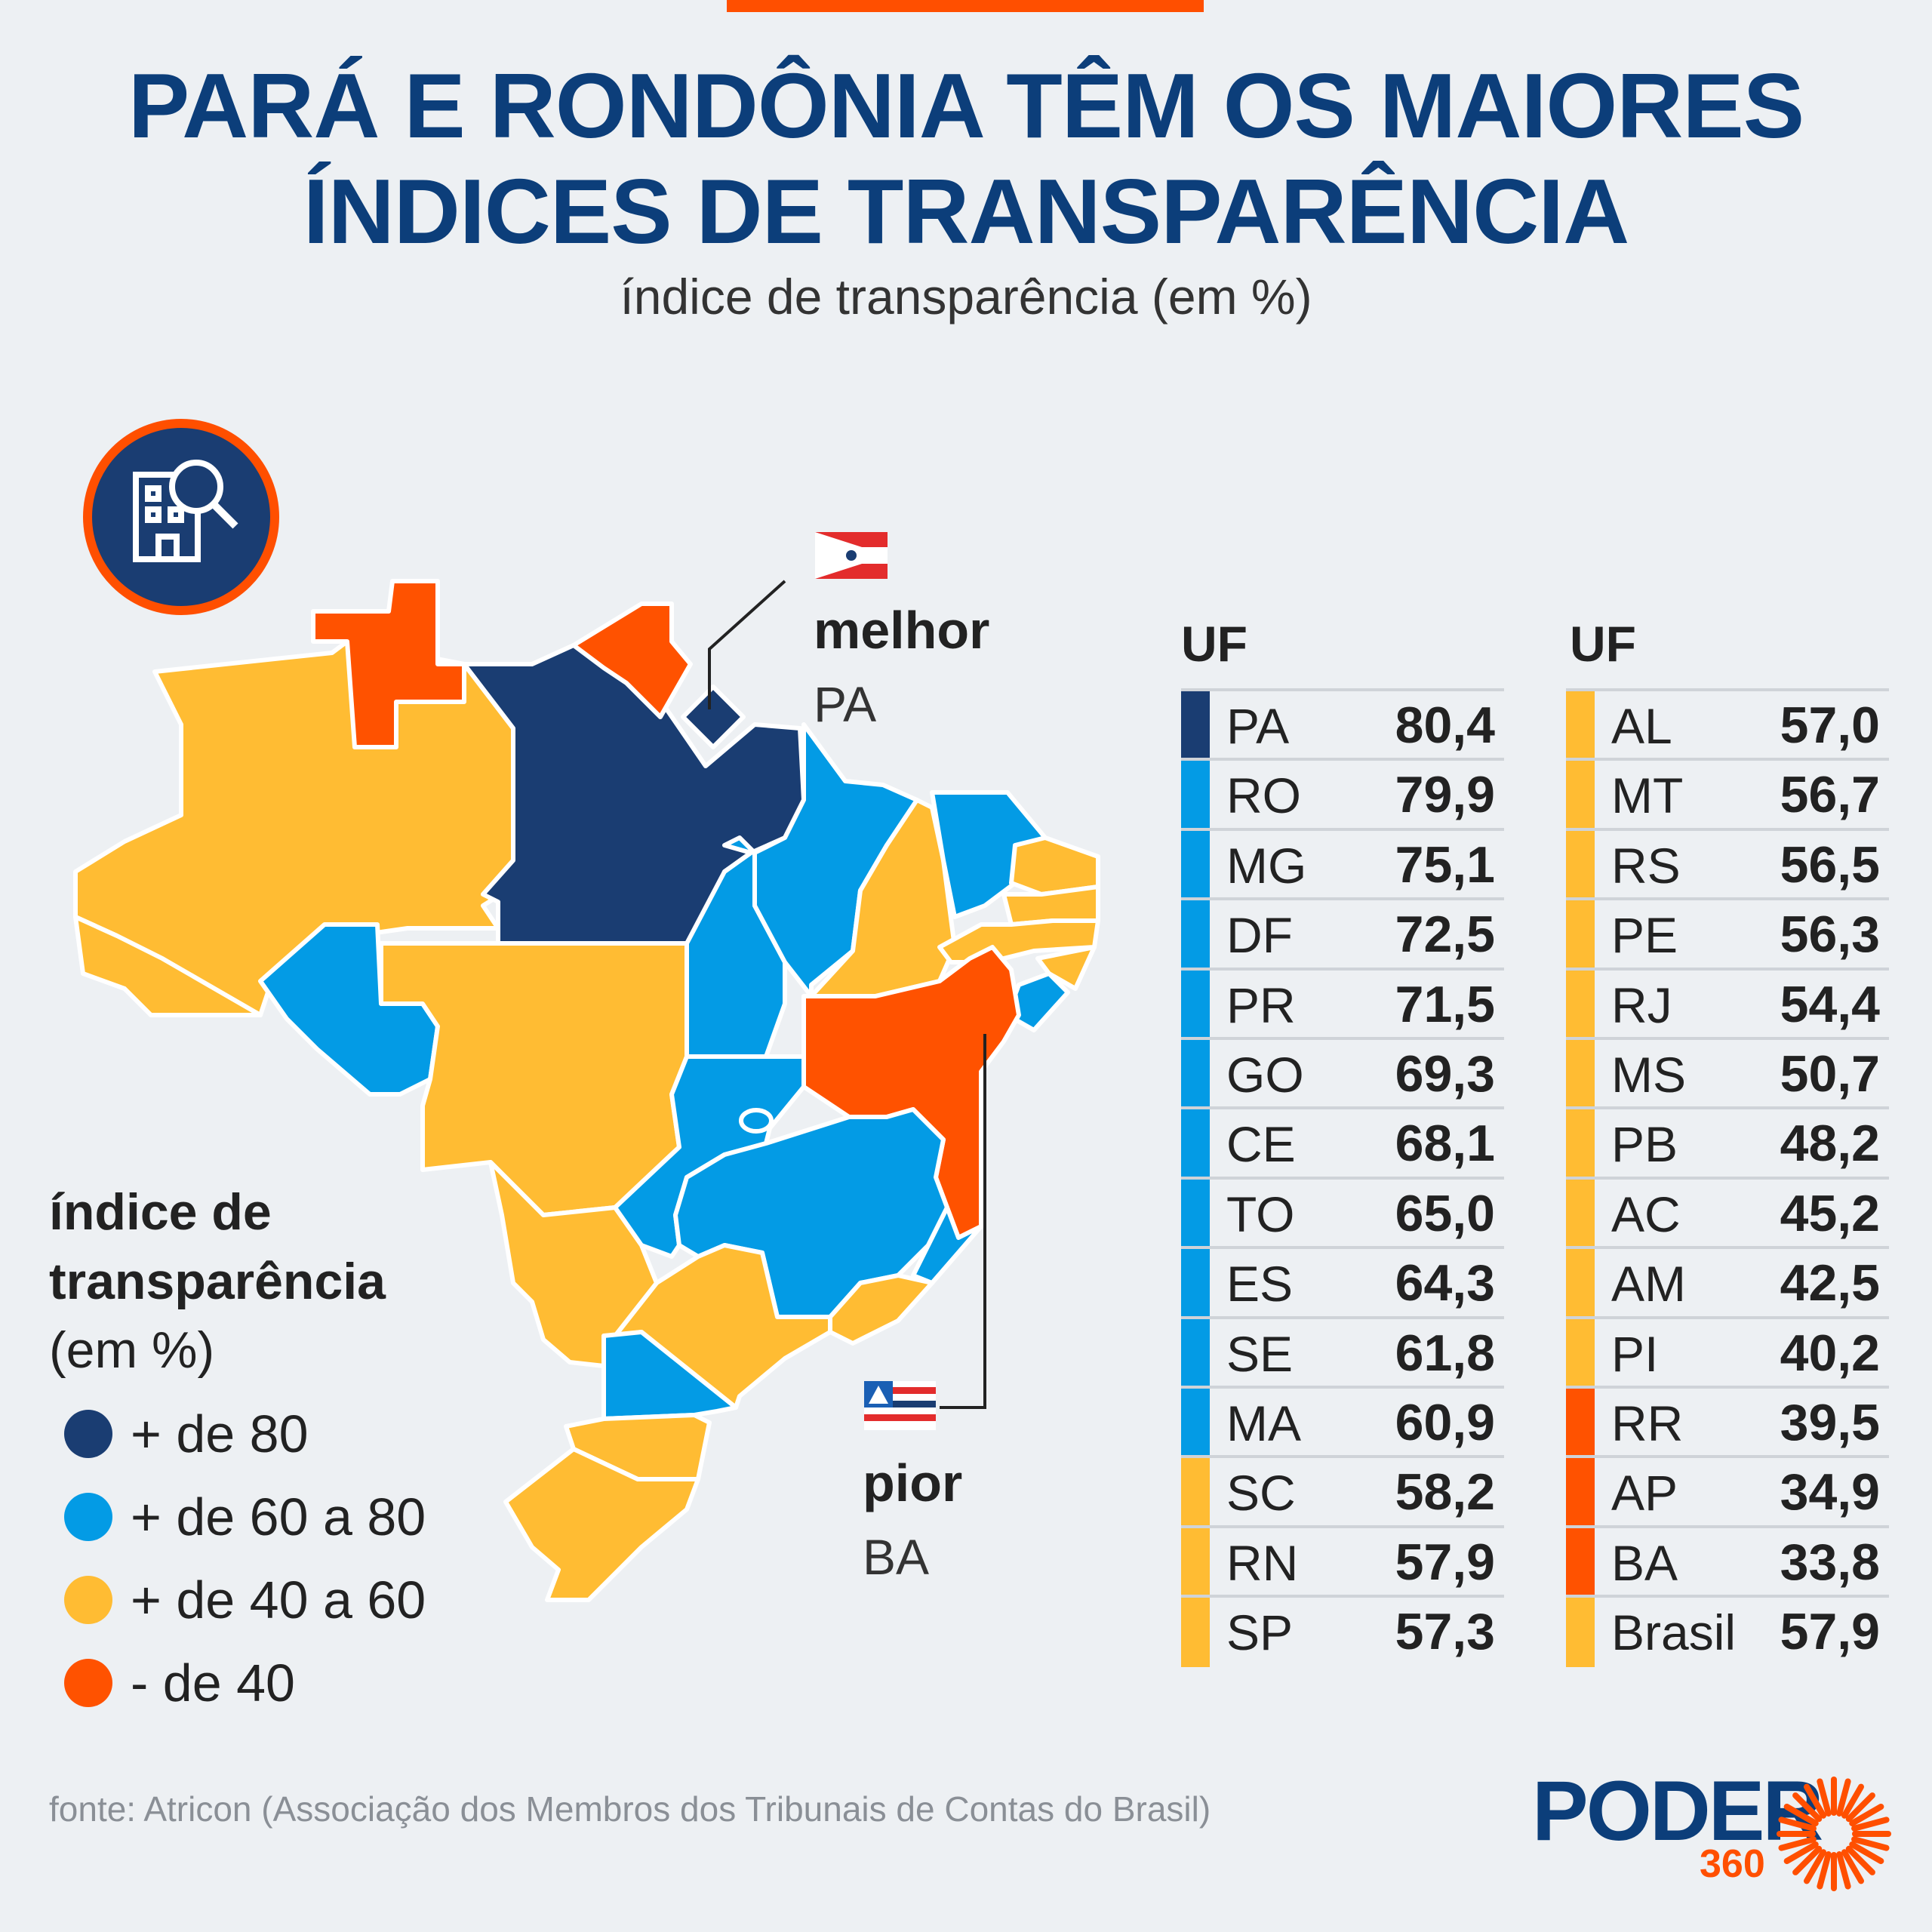 The height and width of the screenshot is (1932, 1932). What do you see at coordinates (220, 1433) in the screenshot?
I see `legend-label: + de 80` at bounding box center [220, 1433].